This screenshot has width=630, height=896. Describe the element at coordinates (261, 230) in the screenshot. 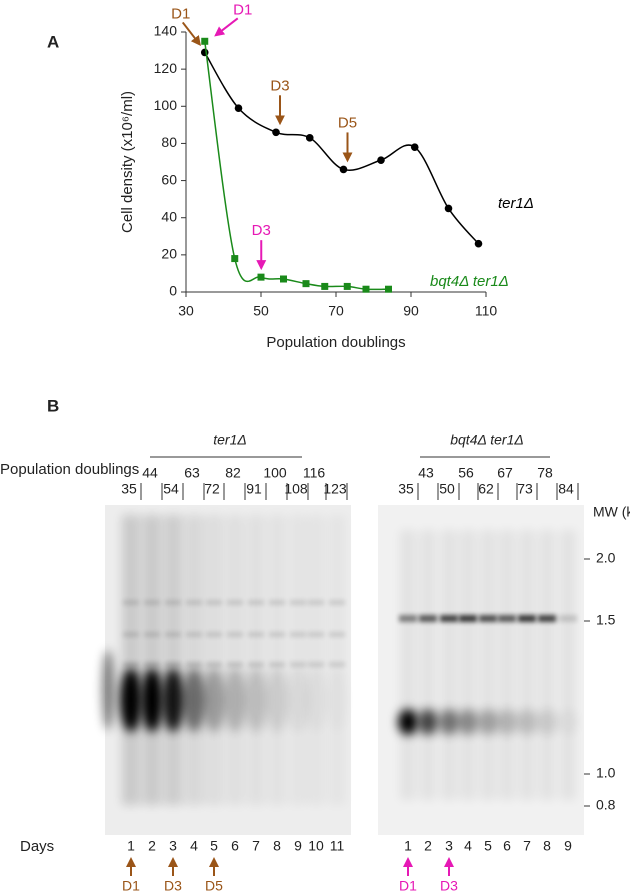

I see `annotation: D3` at that location.